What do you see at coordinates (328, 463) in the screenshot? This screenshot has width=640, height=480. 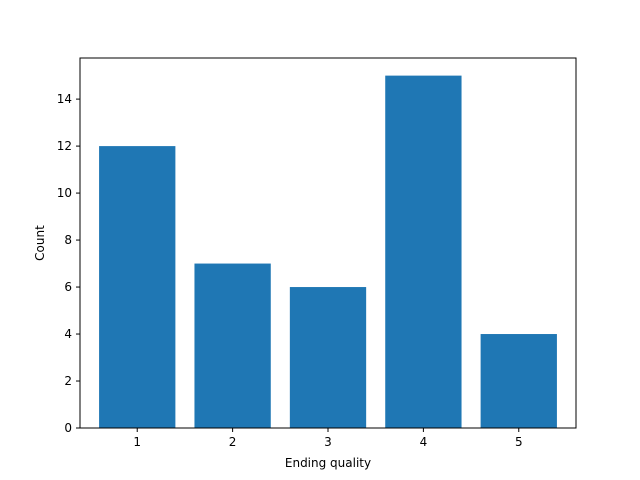 I see `x-axis-label: Ending quality` at bounding box center [328, 463].